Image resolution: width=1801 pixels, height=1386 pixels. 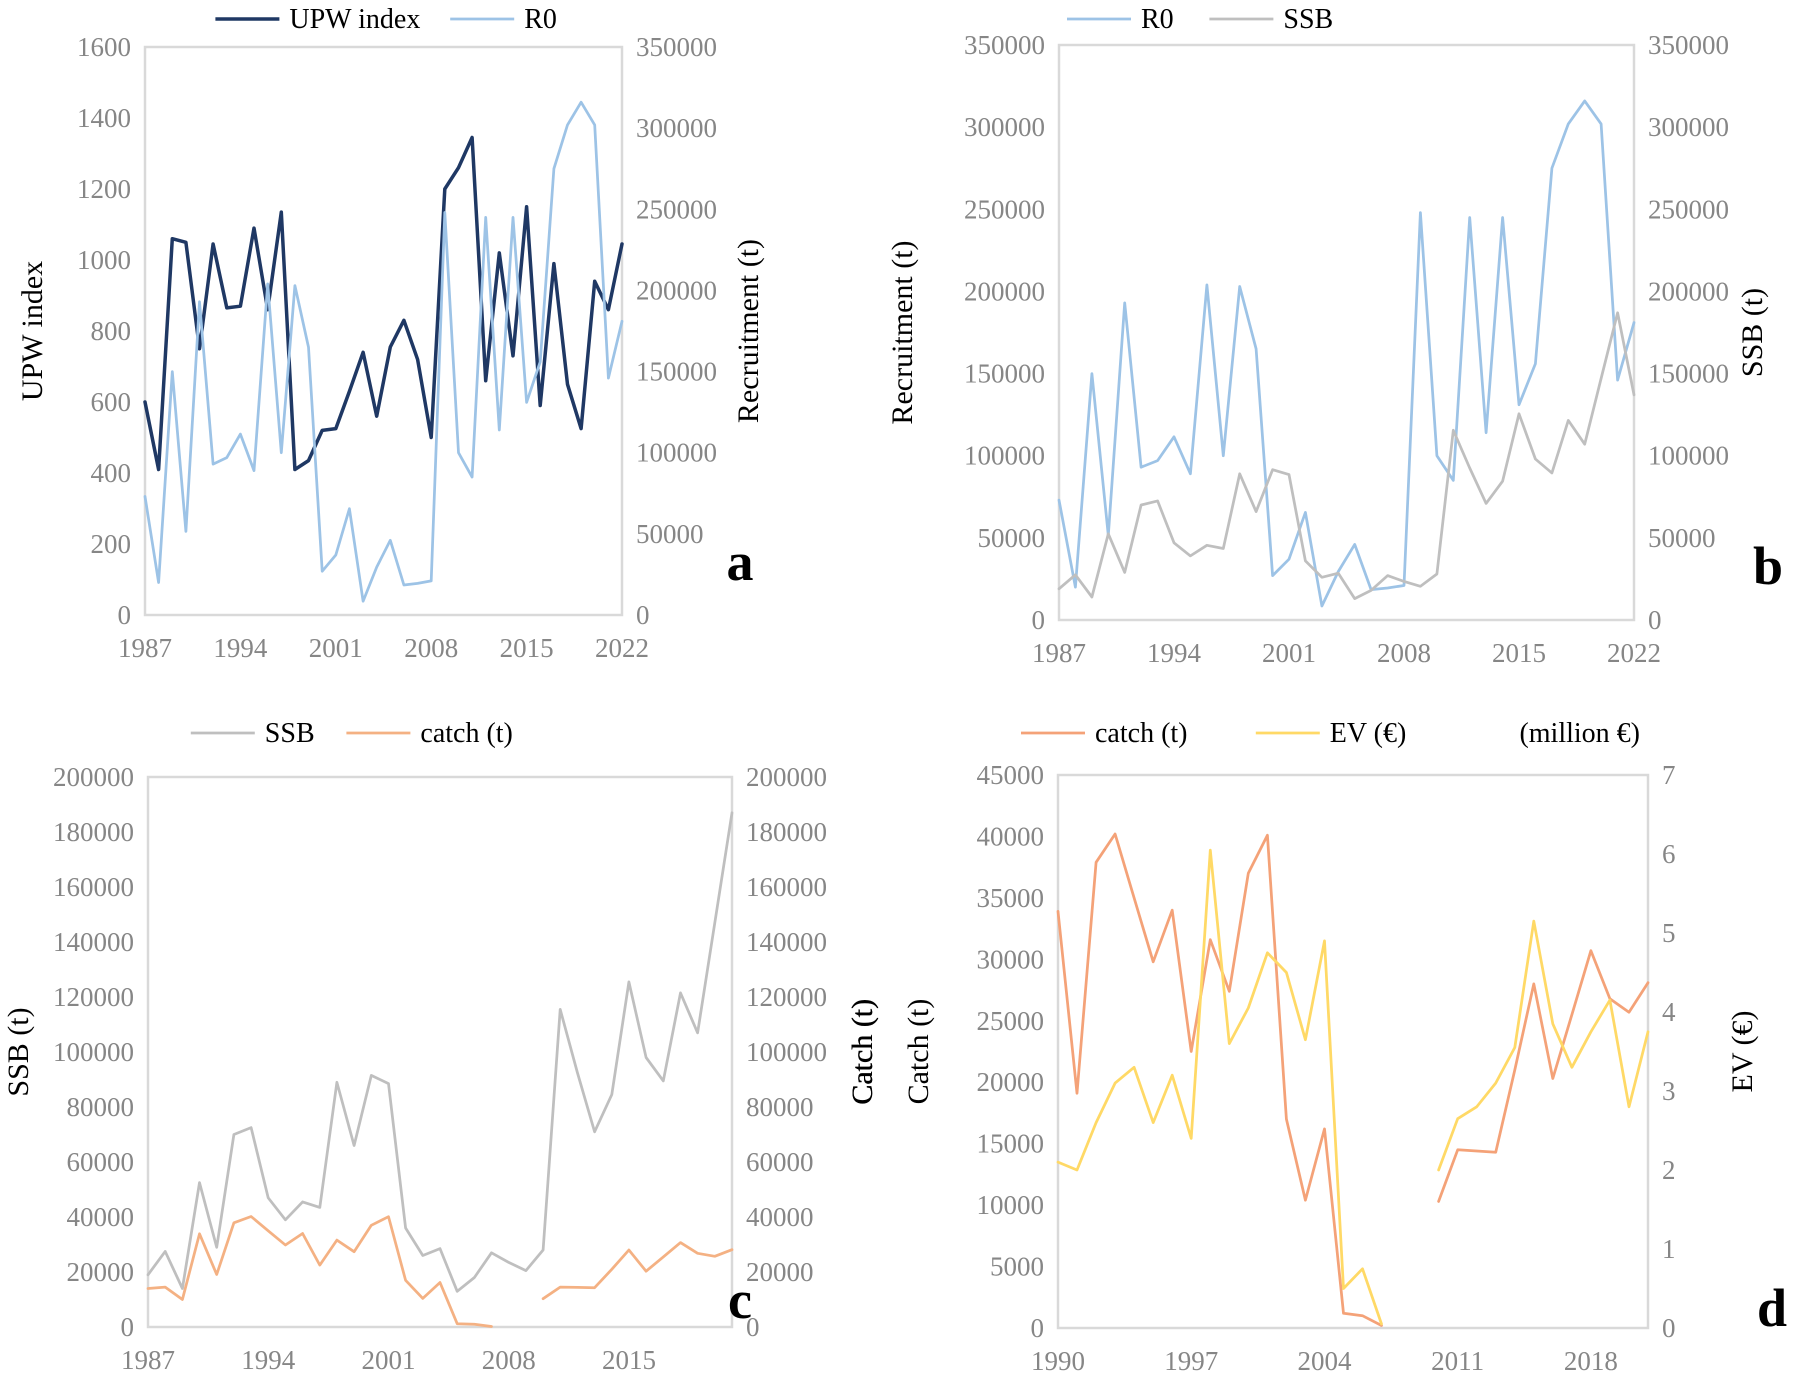 I want to click on left-axis-tick-label: 35000, so click(x=1011, y=898).